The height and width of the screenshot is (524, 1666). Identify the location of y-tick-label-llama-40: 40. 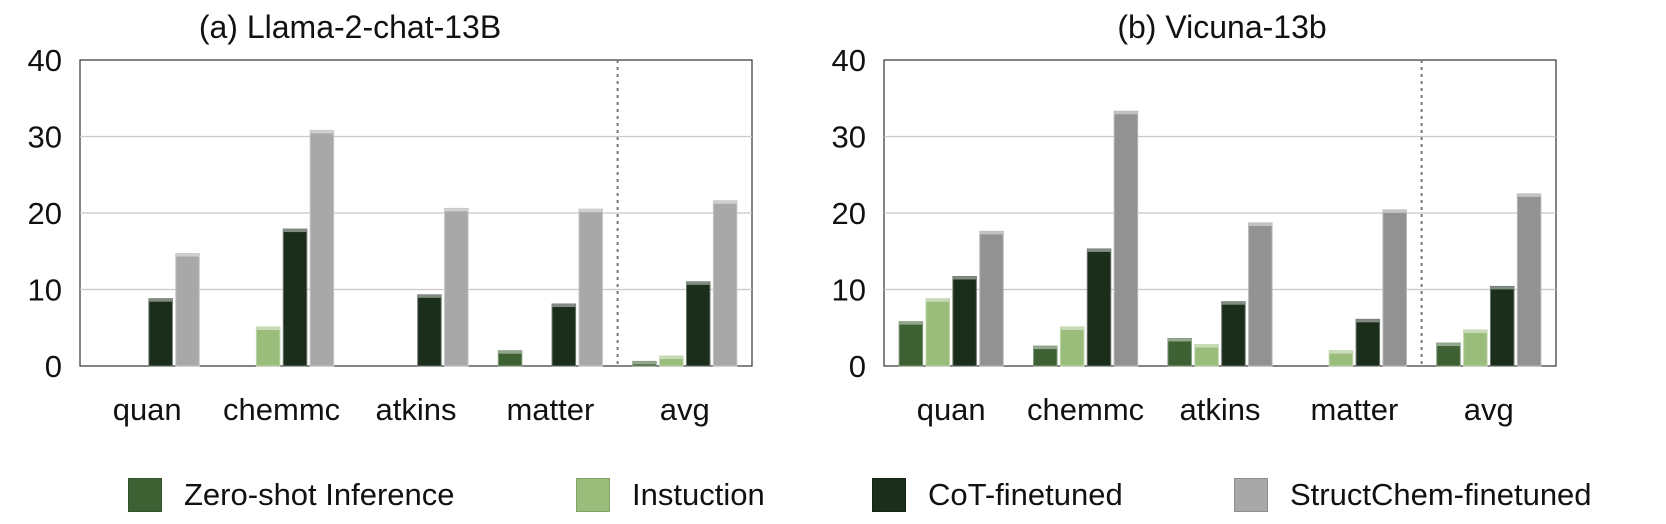
(45, 60).